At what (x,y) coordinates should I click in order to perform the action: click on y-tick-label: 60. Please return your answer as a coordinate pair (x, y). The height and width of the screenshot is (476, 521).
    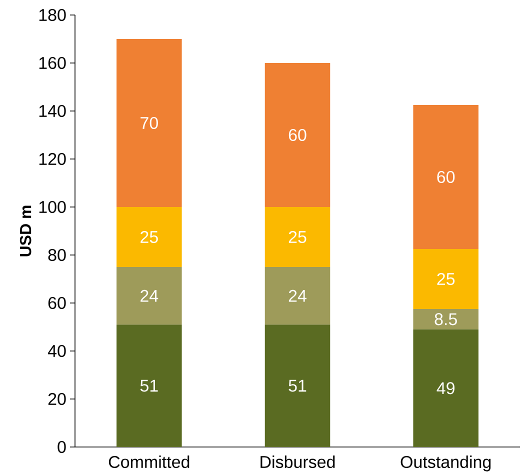
    Looking at the image, I should click on (57, 303).